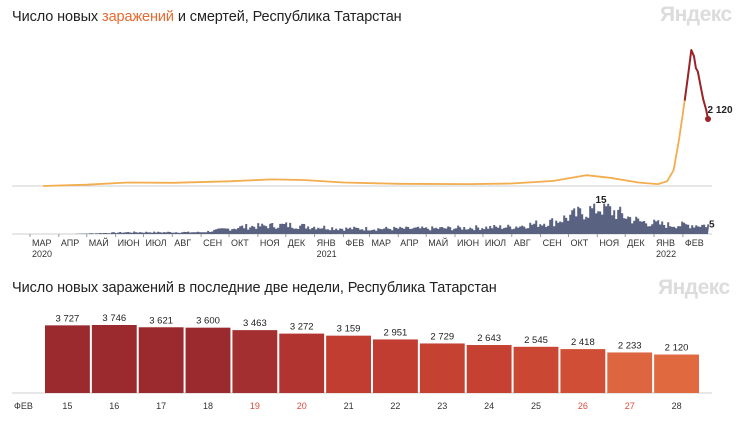 The image size is (744, 422). Describe the element at coordinates (302, 406) in the screenshot. I see `day-label: 20` at that location.